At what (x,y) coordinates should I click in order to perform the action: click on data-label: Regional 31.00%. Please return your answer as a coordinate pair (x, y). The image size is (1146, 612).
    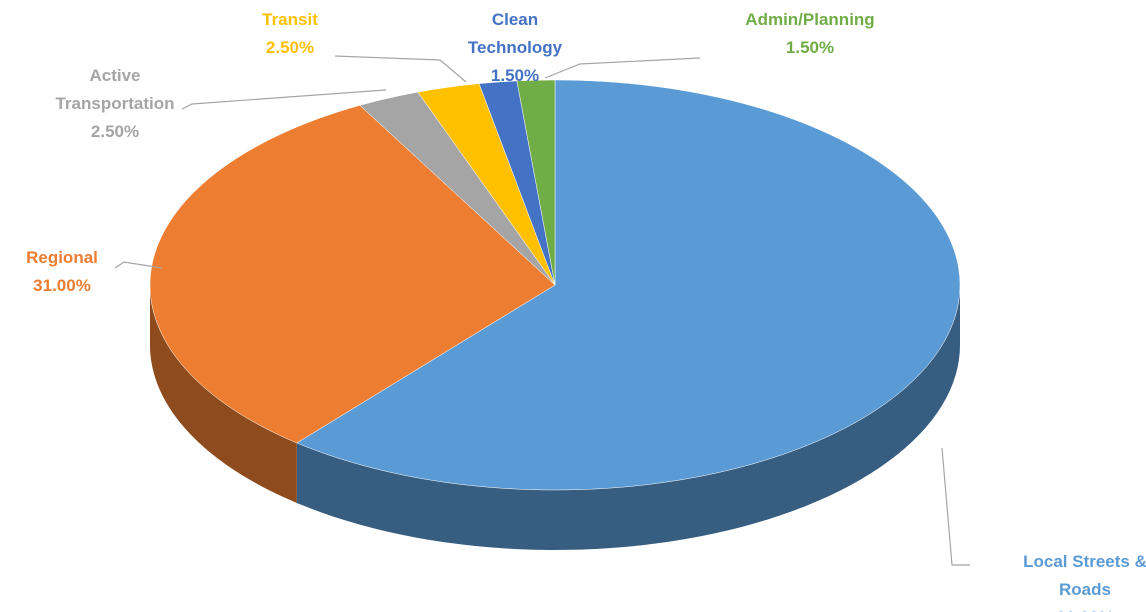
    Looking at the image, I should click on (62, 272).